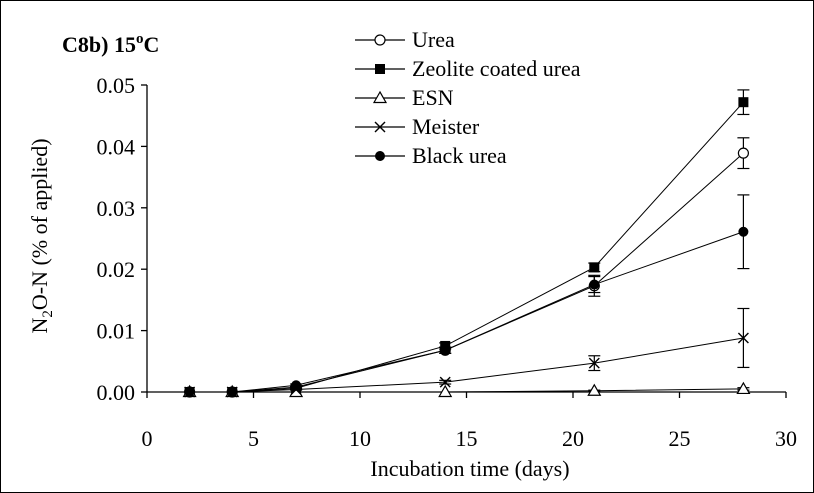 This screenshot has width=814, height=493. What do you see at coordinates (467, 438) in the screenshot?
I see `x-tick-label: 15` at bounding box center [467, 438].